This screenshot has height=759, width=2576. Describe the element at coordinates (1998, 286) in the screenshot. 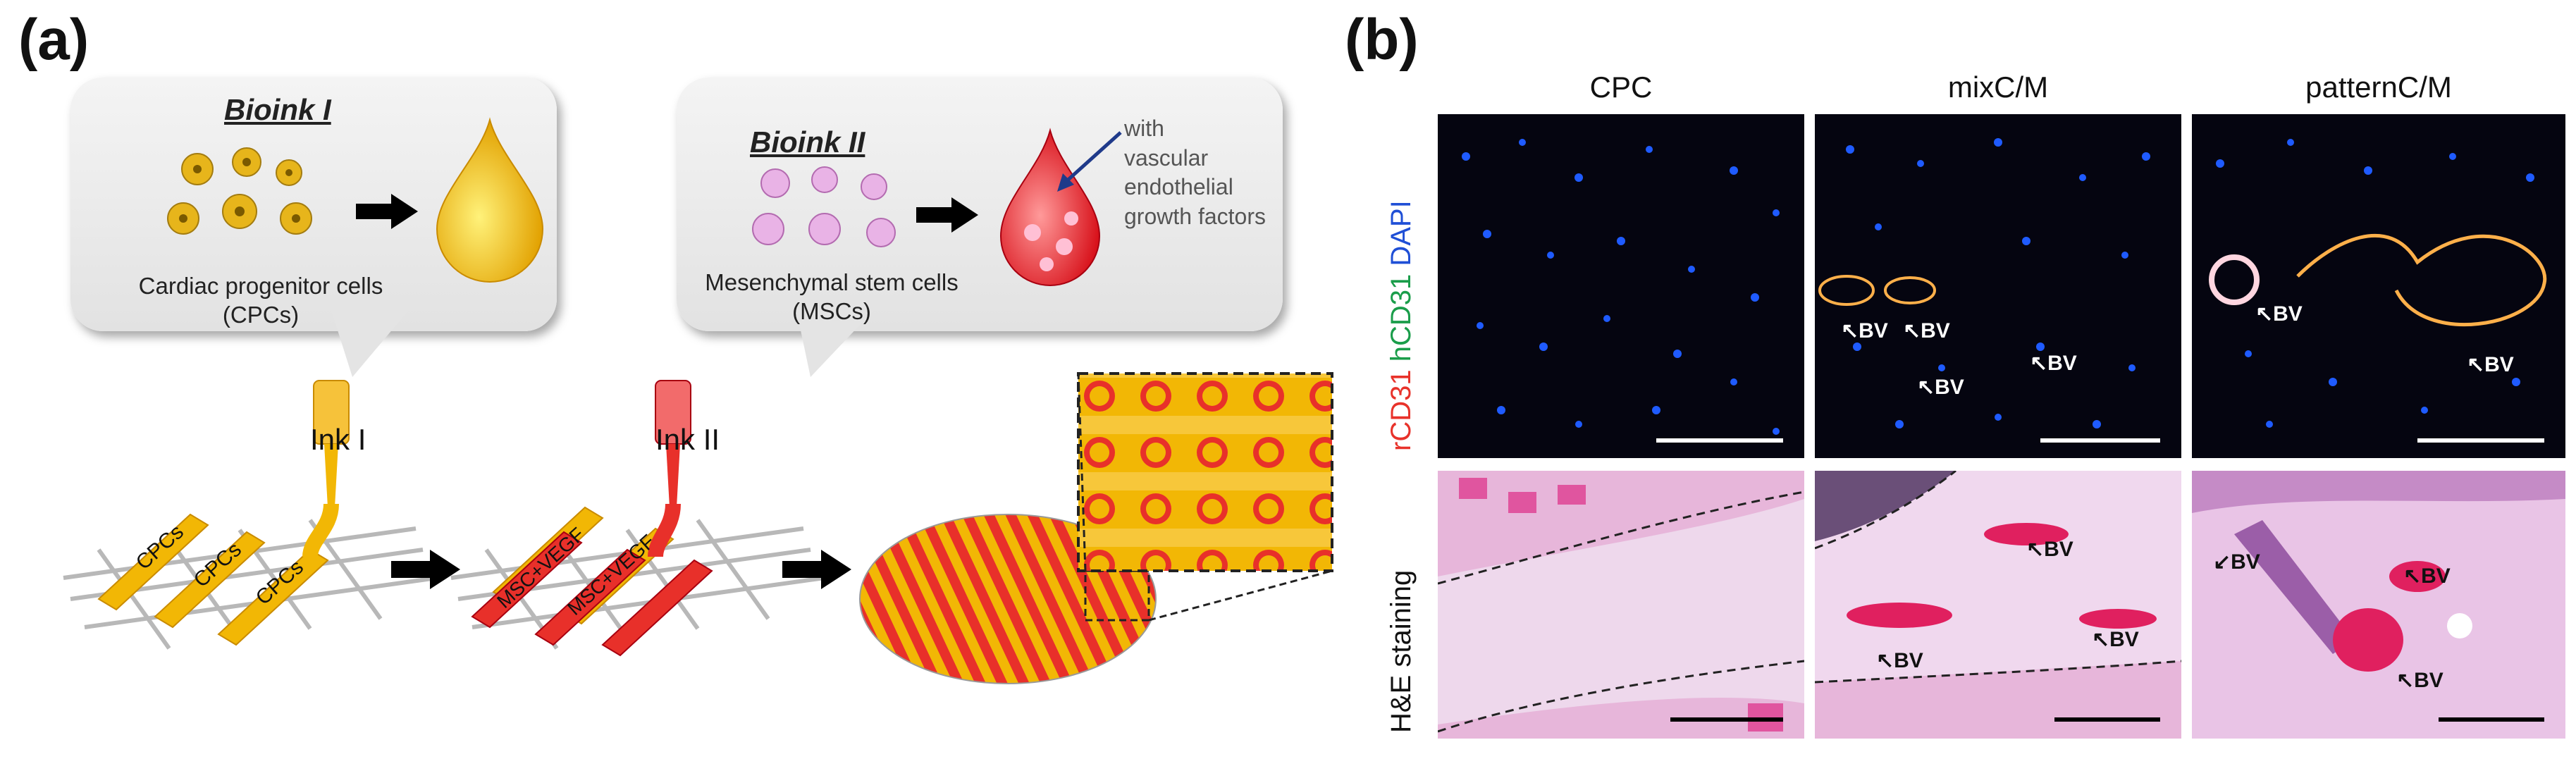

I see `fluorescence-image-mixcm` at that location.